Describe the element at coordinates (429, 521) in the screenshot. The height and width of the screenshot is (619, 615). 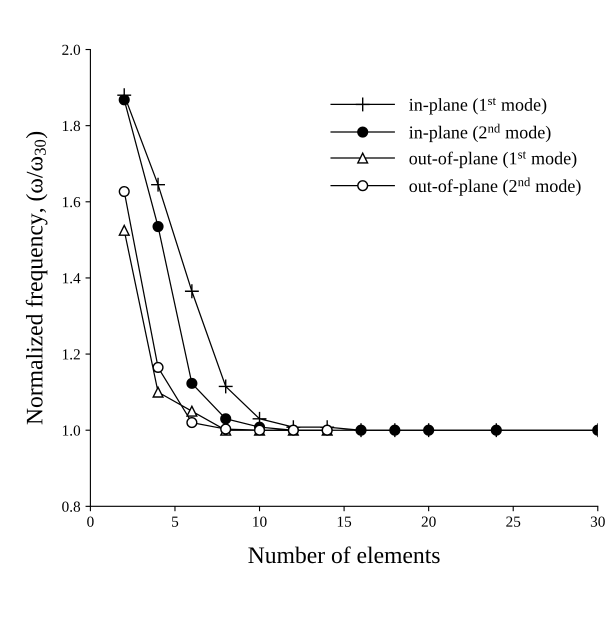
I see `x-tick-label: 20` at that location.